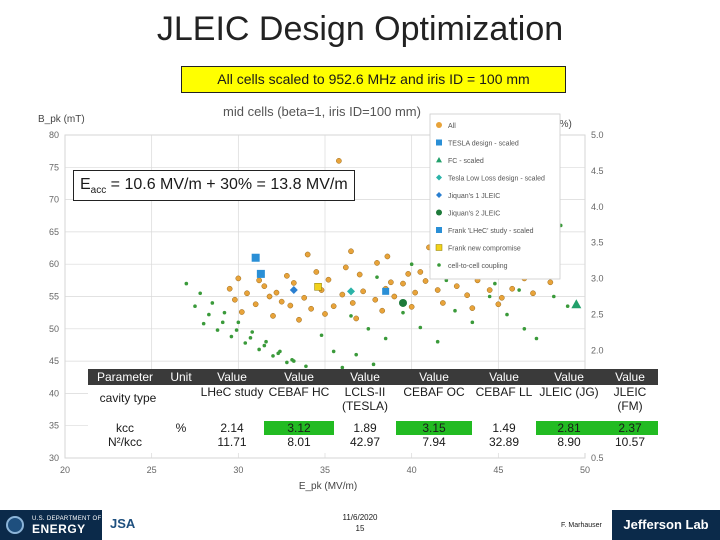 The width and height of the screenshot is (720, 540). What do you see at coordinates (125, 442) in the screenshot?
I see `row-label-n2-kcc: N²/kcc` at bounding box center [125, 442].